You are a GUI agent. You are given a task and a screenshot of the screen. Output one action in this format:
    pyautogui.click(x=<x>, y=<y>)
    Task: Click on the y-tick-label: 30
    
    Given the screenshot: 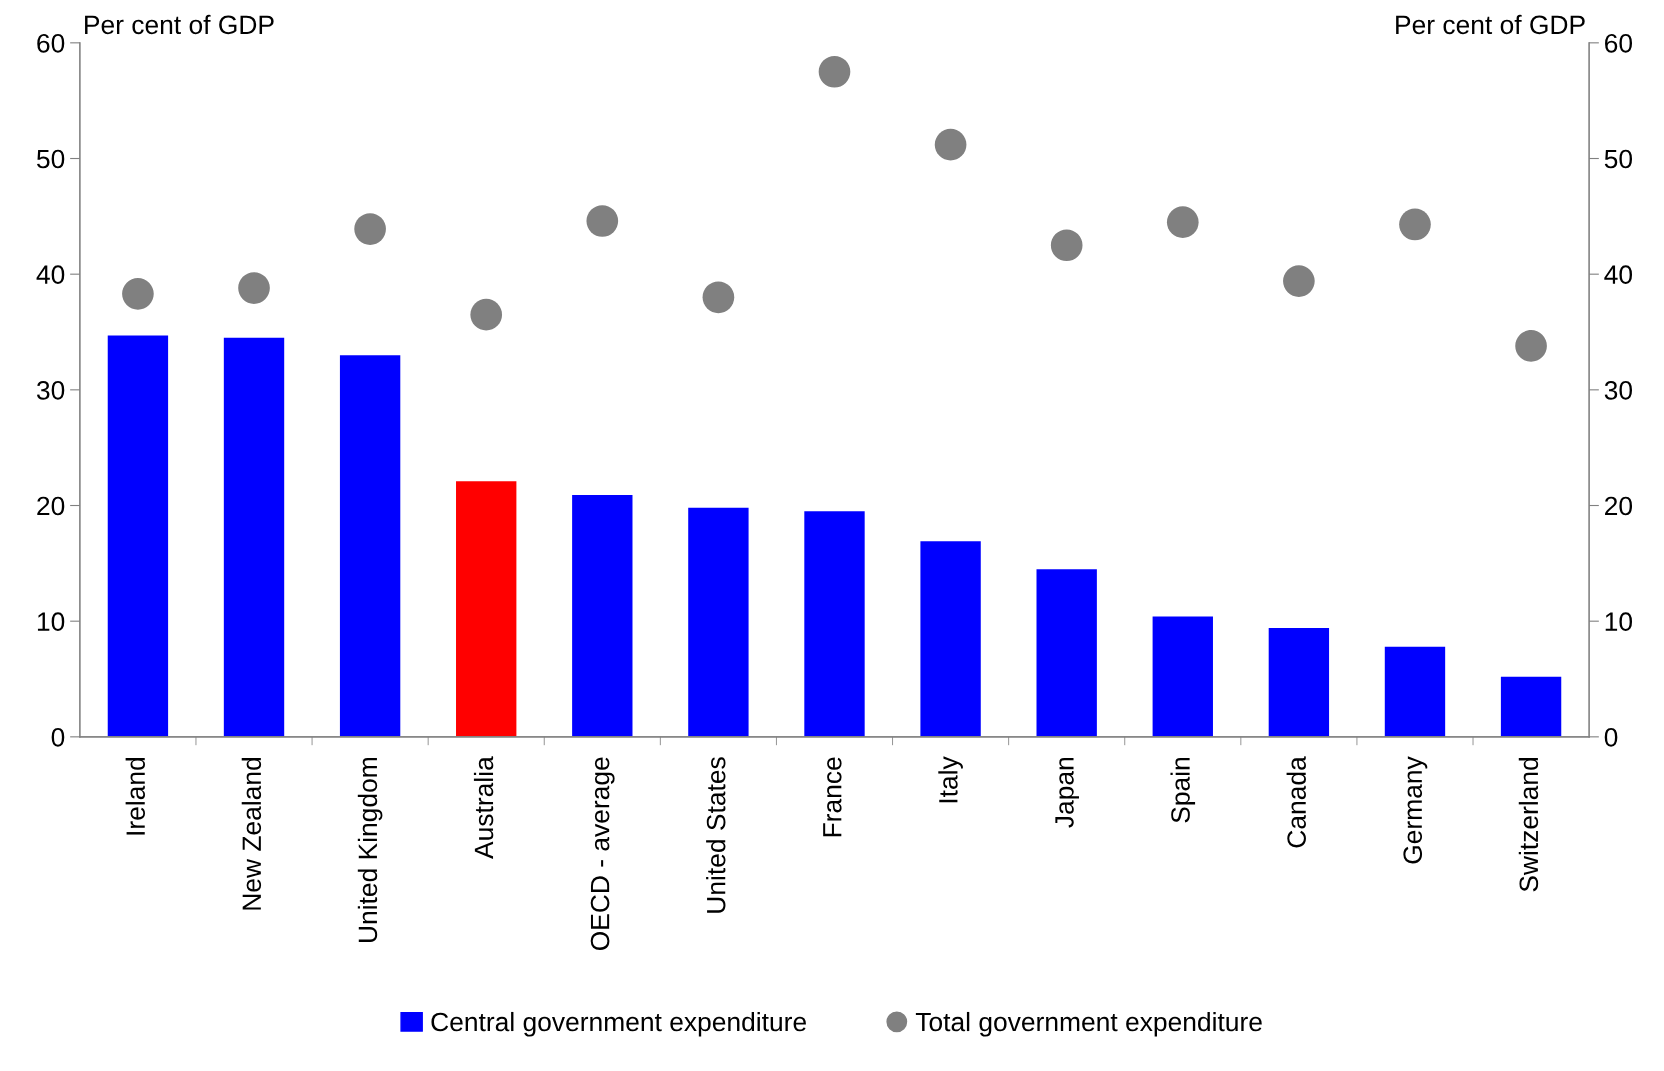 What is the action you would take?
    pyautogui.click(x=50, y=390)
    